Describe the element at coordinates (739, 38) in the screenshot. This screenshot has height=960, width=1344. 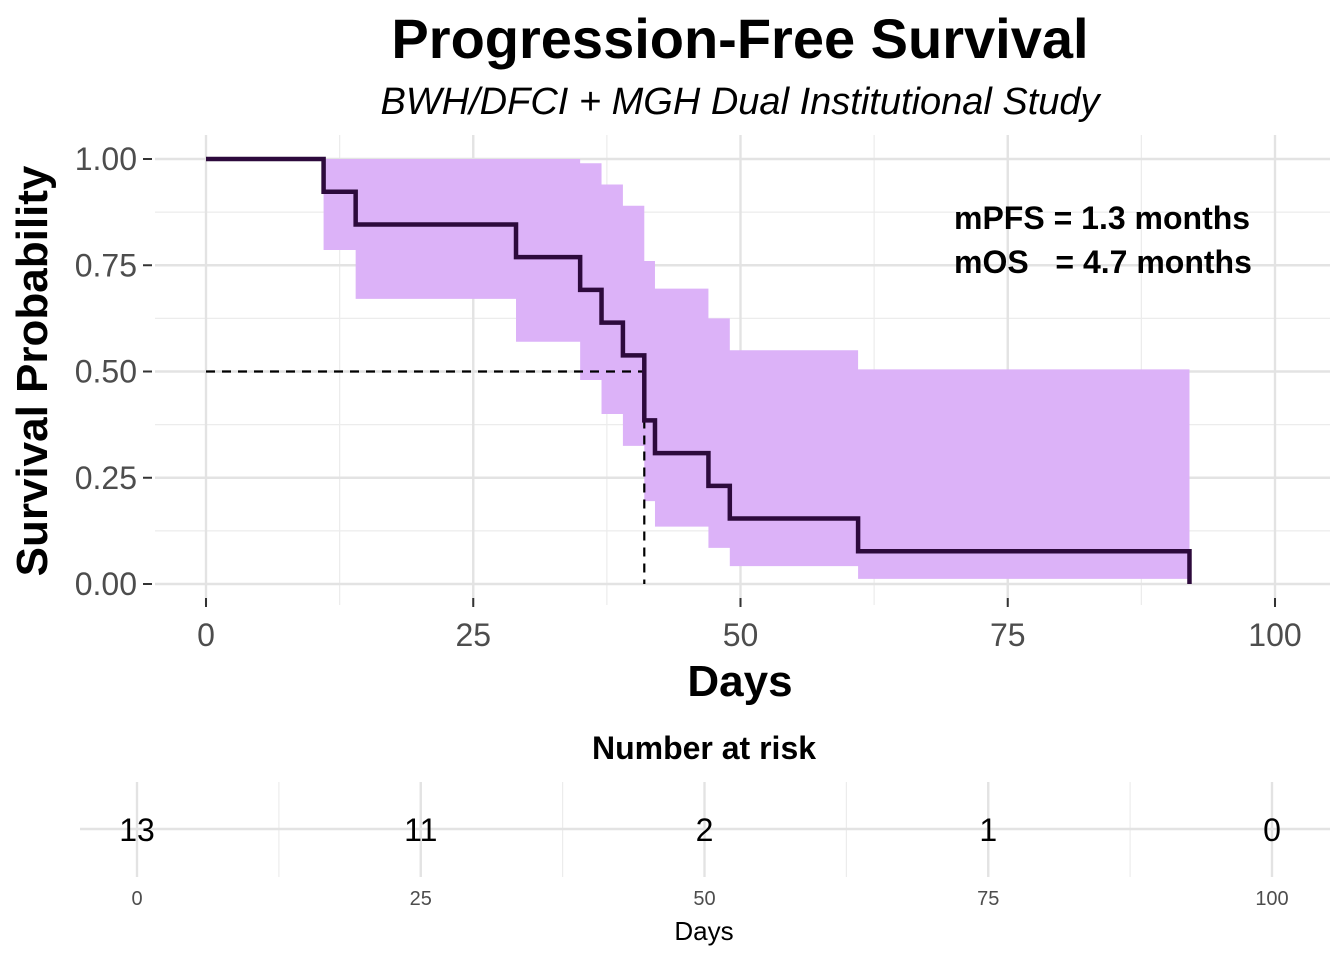
I see `chart-title: Progression-Free Survival` at that location.